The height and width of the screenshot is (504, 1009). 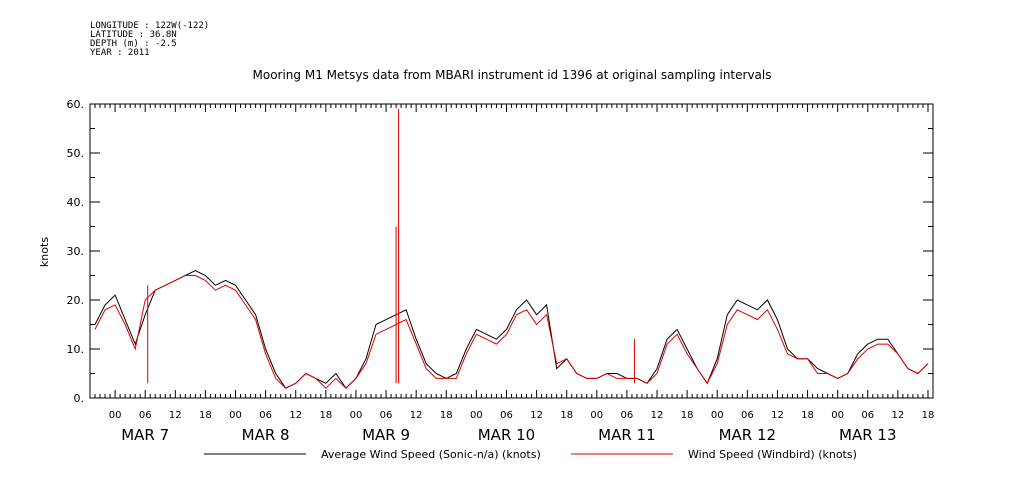 What do you see at coordinates (76, 251) in the screenshot?
I see `y-tick-label: 30.` at bounding box center [76, 251].